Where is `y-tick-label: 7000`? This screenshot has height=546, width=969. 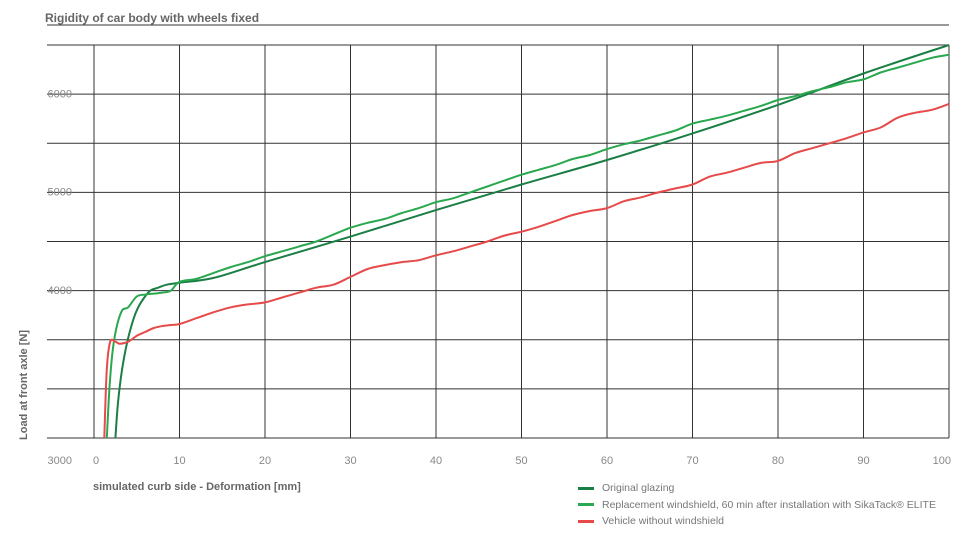 y-tick-label: 7000 is located at coordinates (60, 1).